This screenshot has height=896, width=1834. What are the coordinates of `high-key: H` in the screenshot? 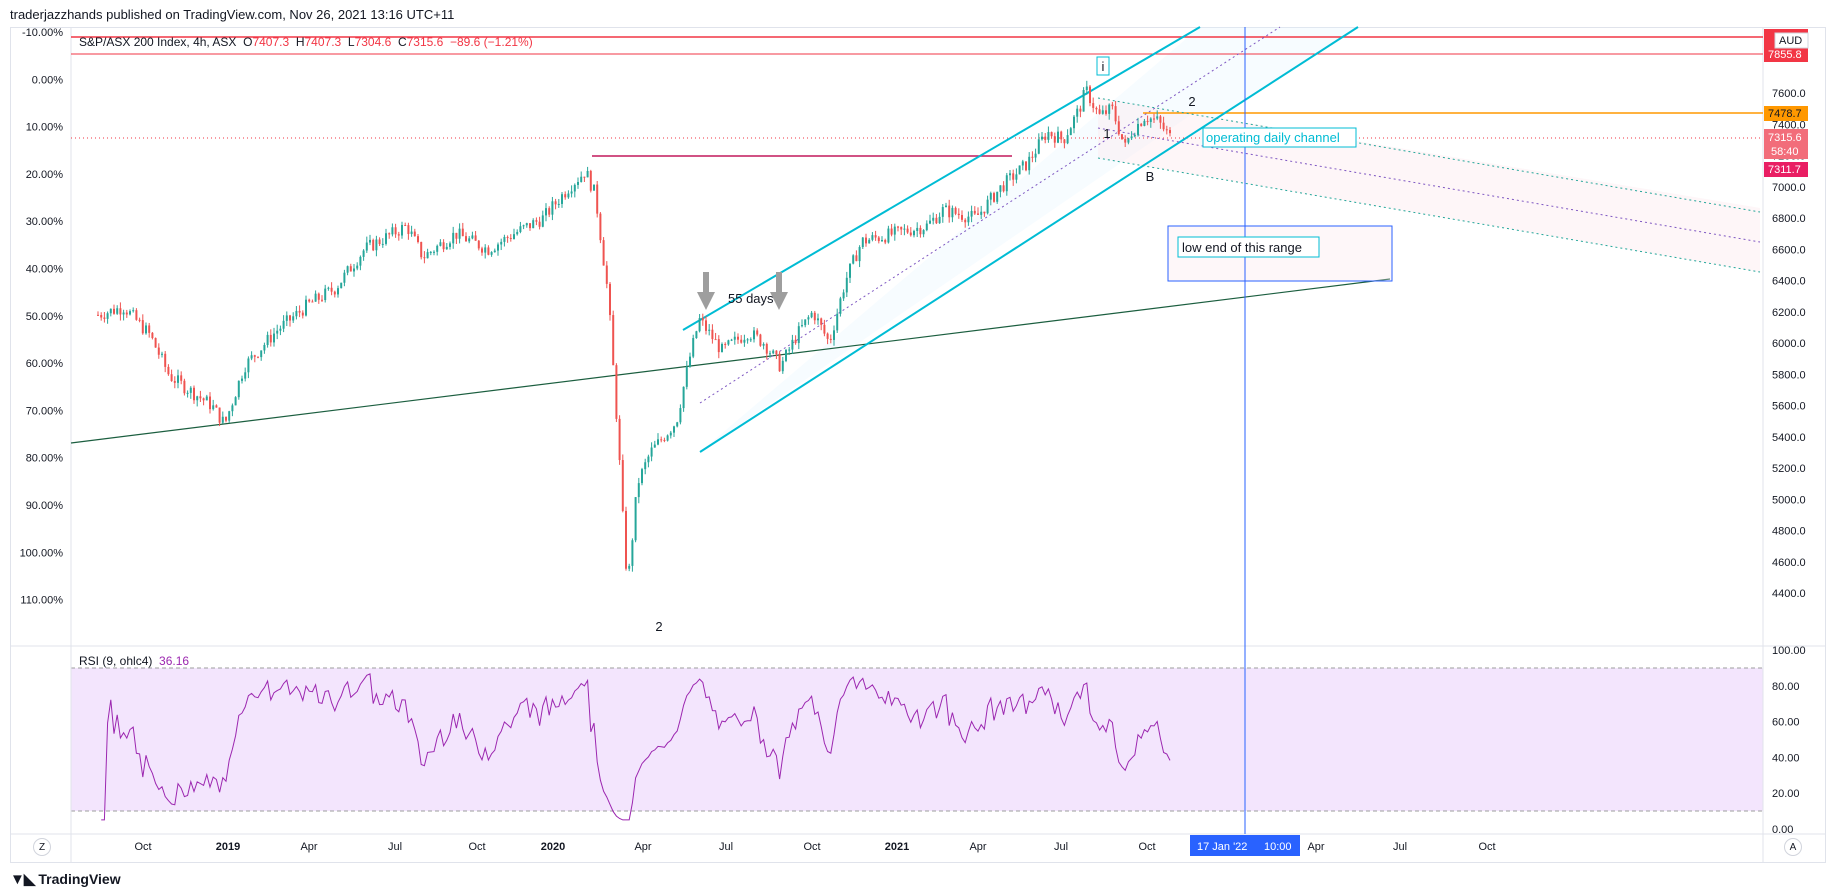 It's located at (300, 42).